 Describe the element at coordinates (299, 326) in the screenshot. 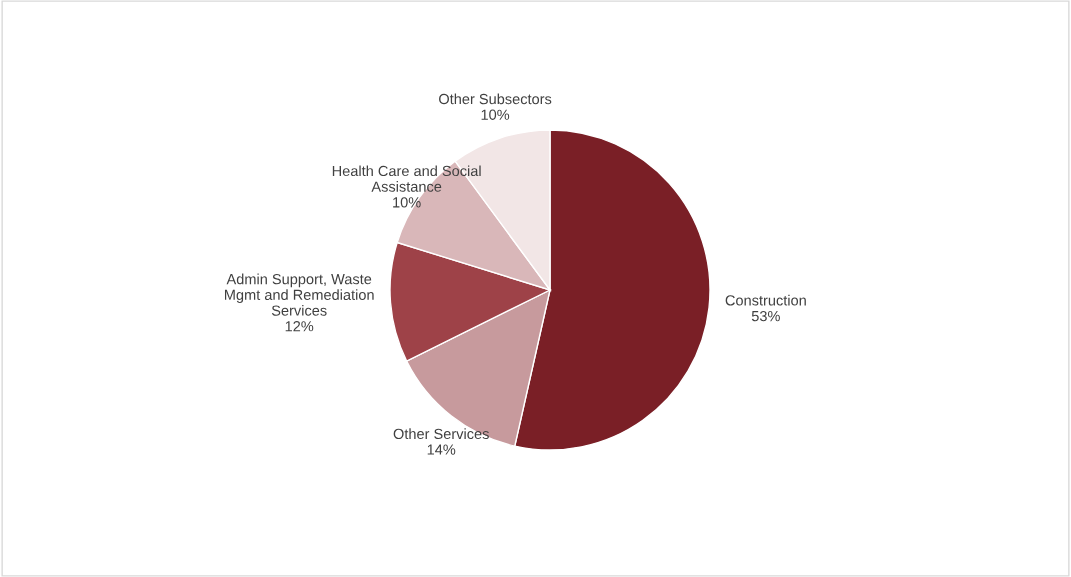

I see `data-label: 12%` at that location.